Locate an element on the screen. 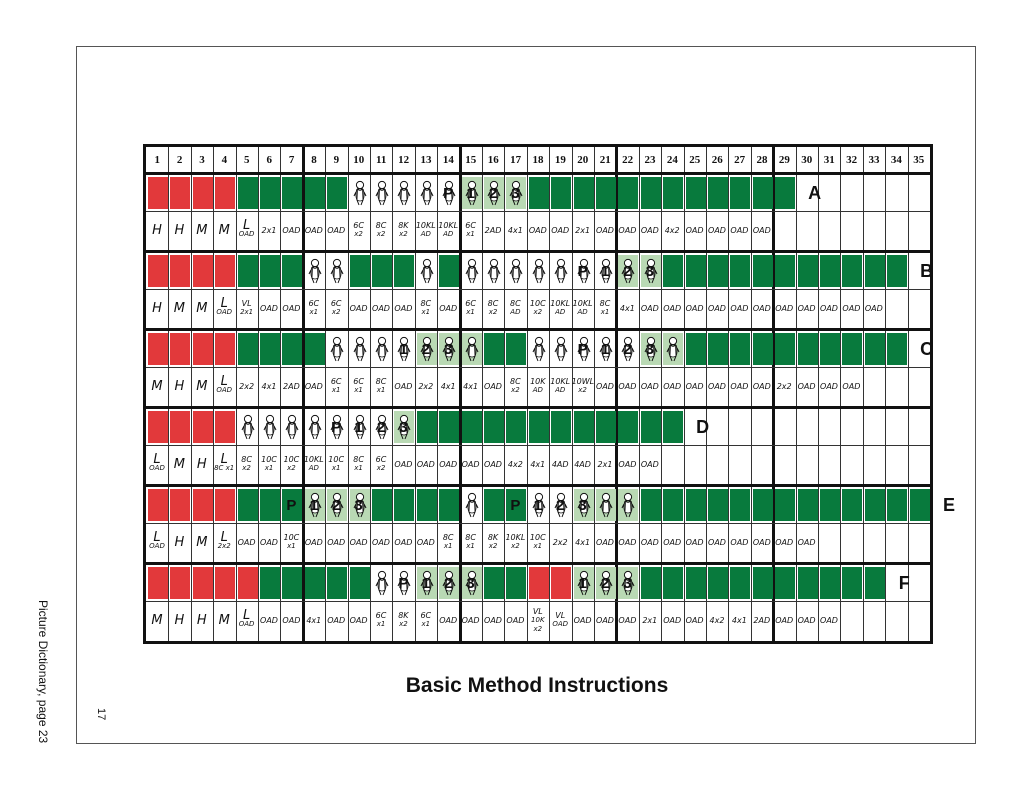  handwritten-note: L OAD is located at coordinates (246, 228).